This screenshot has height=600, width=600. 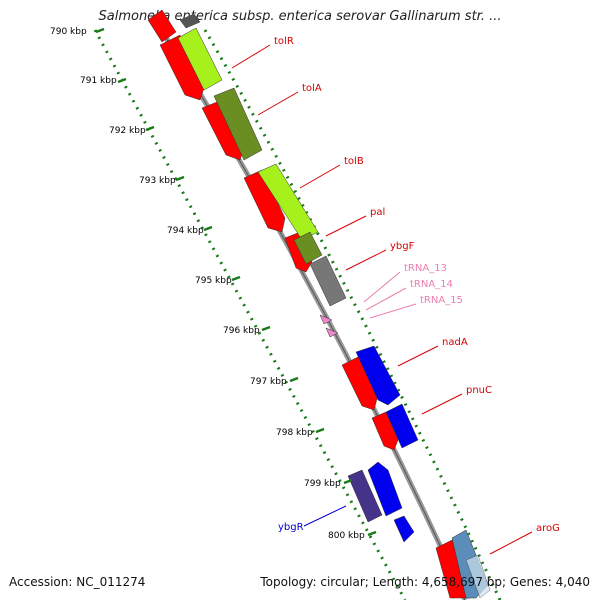 What do you see at coordinates (291, 527) in the screenshot?
I see `gene-label: ybgR` at bounding box center [291, 527].